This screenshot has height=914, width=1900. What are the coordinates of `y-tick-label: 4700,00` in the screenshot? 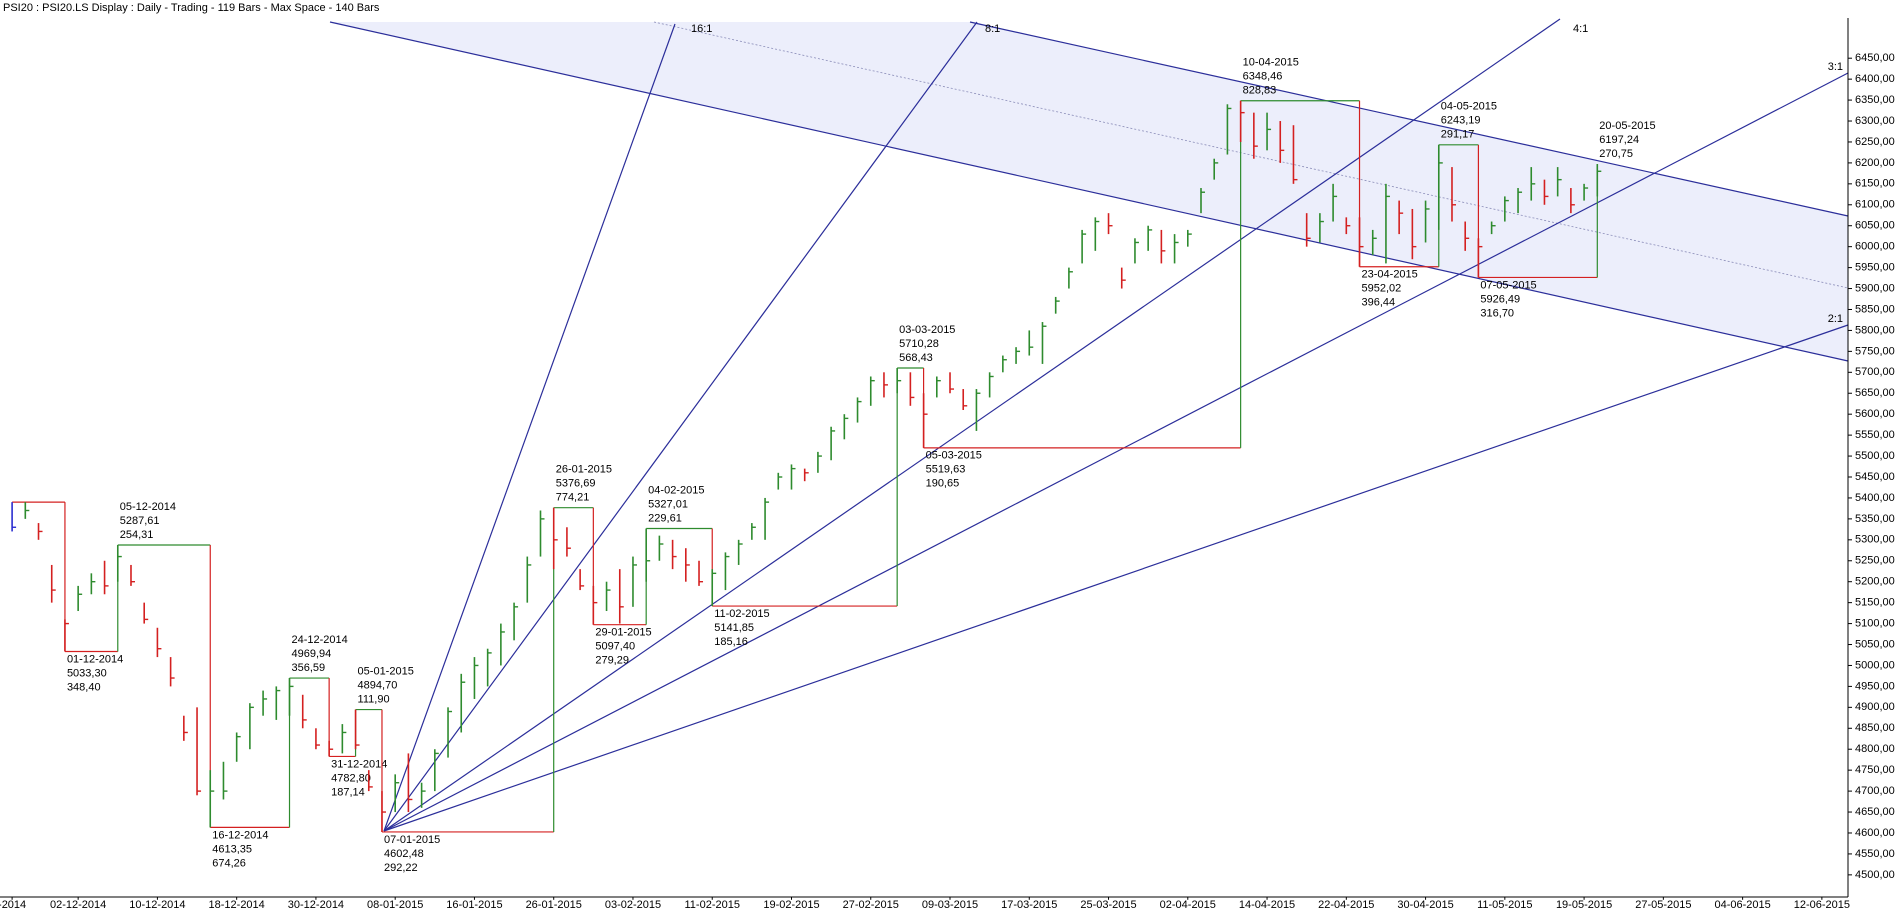 It's located at (1875, 791).